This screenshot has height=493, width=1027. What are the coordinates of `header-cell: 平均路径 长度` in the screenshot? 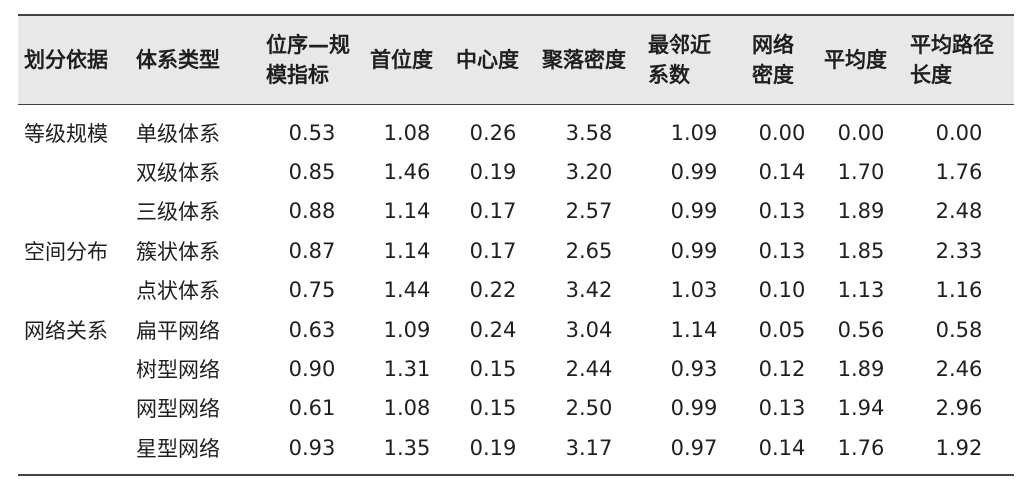 It's located at (952, 60).